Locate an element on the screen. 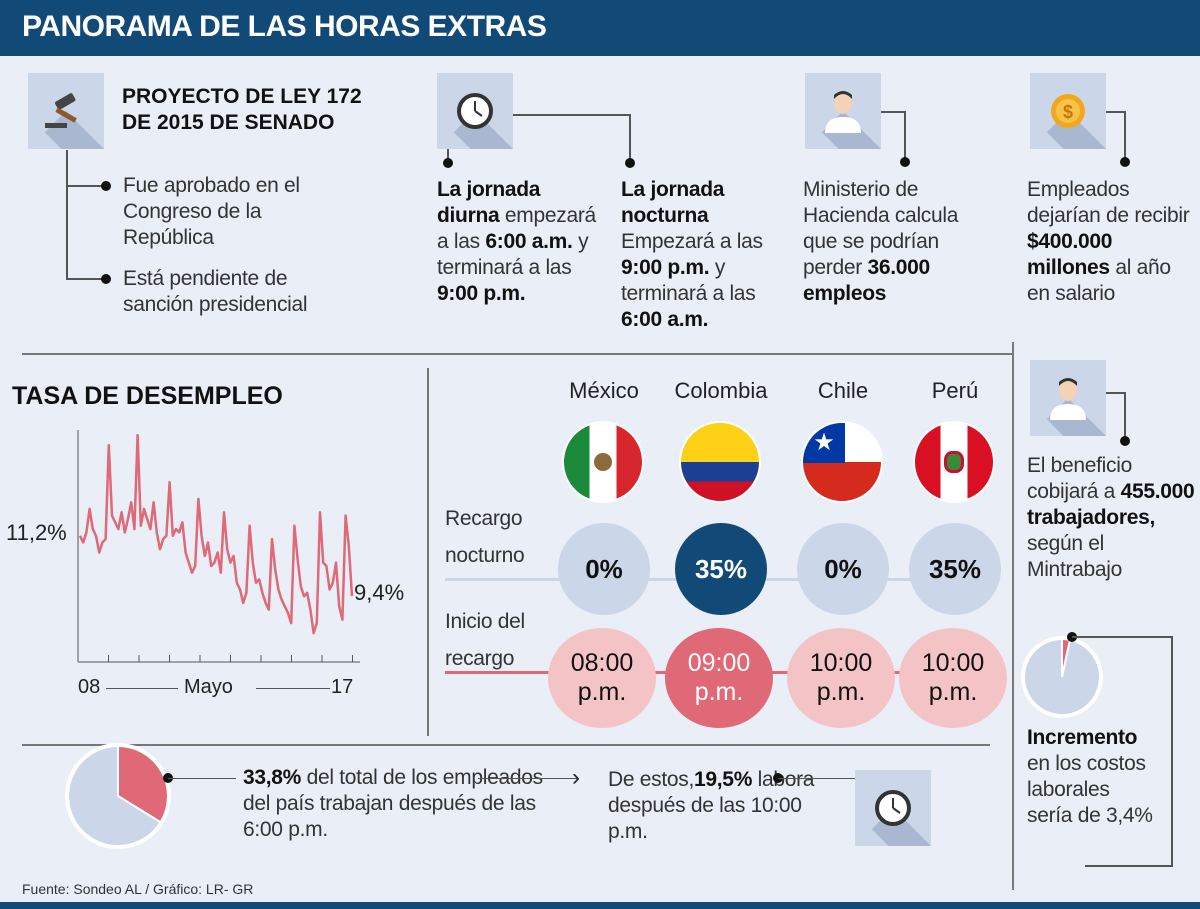 This screenshot has width=1200, height=909. country-name: Colombia is located at coordinates (721, 390).